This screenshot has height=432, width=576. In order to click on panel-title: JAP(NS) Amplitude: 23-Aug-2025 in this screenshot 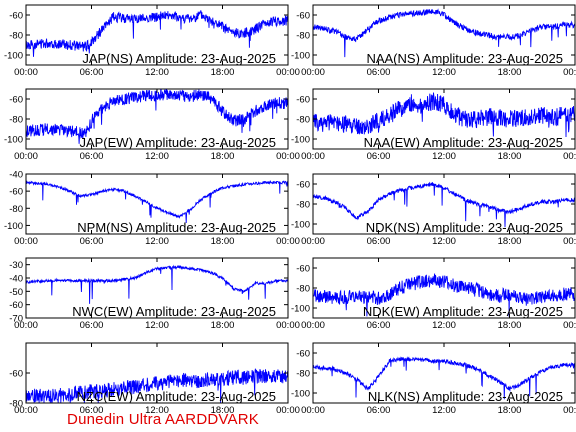, I will do `click(179, 58)`.